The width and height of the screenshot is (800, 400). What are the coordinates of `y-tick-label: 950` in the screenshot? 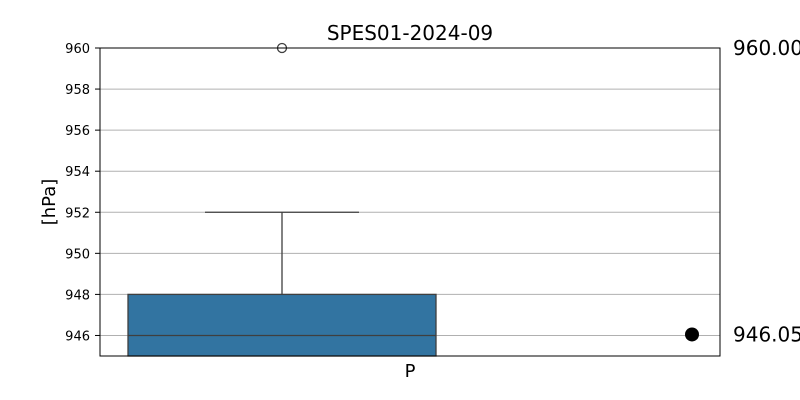 It's located at (77, 254).